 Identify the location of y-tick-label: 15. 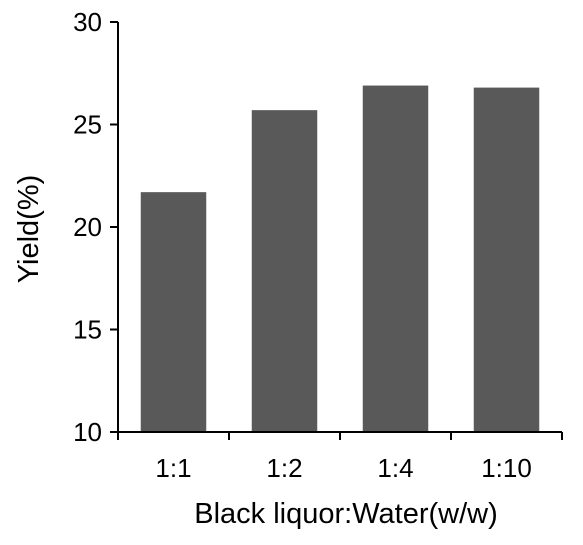
(87, 330).